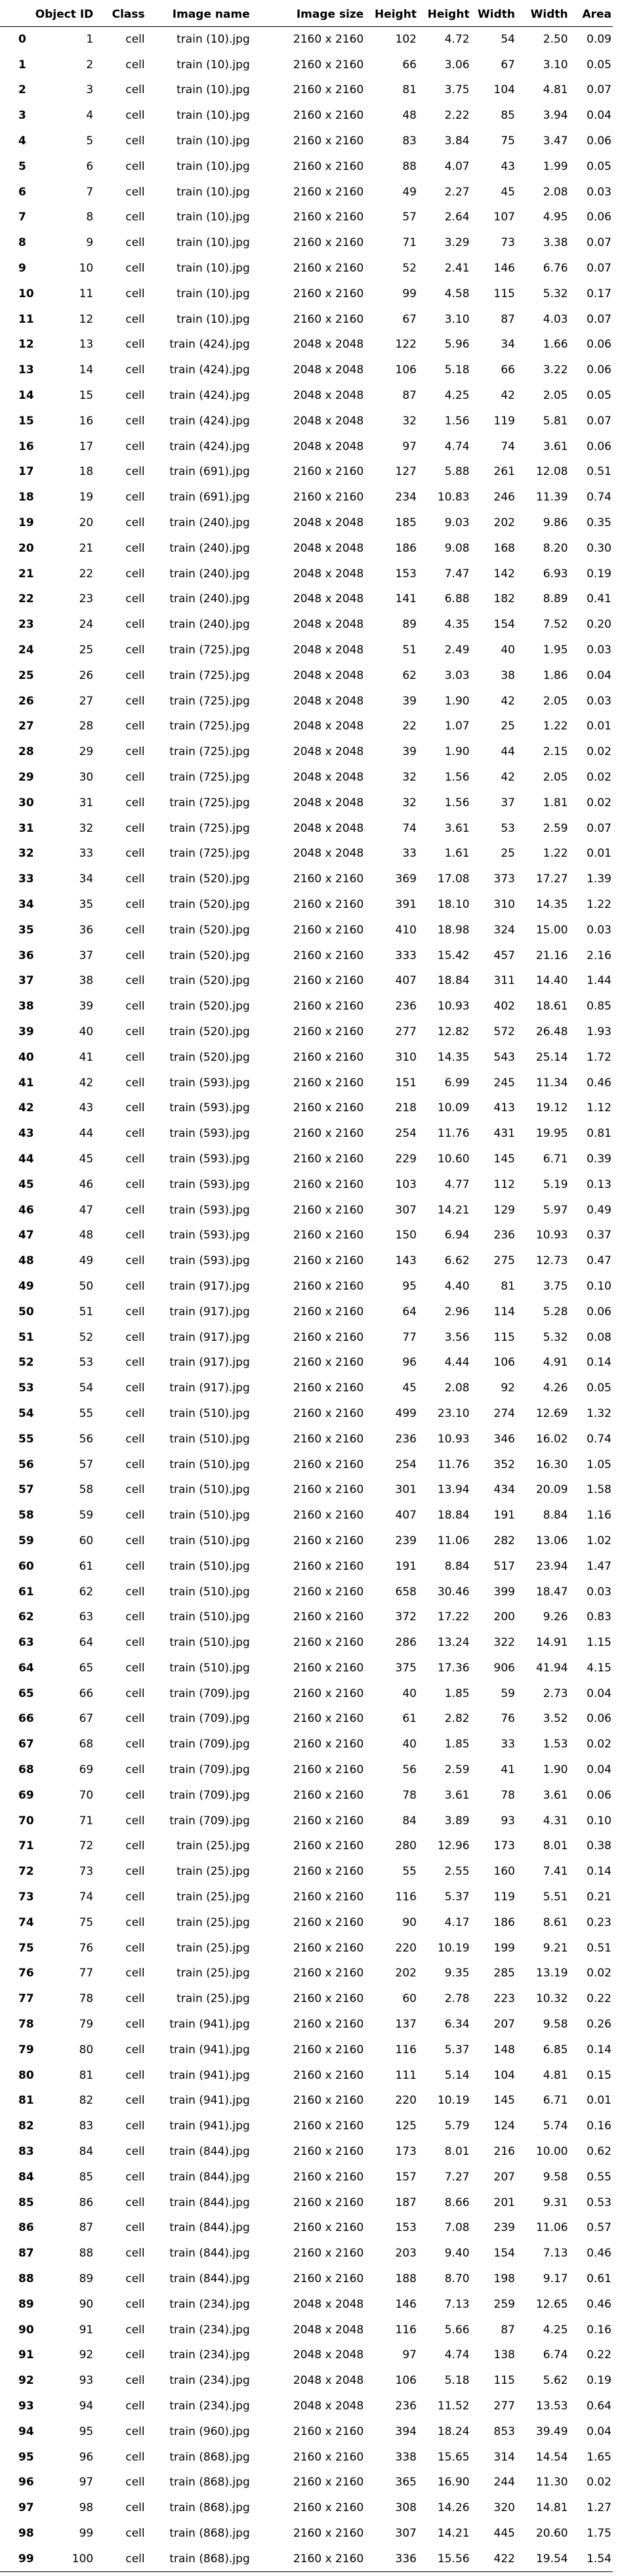  Describe the element at coordinates (17, 1108) in the screenshot. I see `row-index: 42` at that location.